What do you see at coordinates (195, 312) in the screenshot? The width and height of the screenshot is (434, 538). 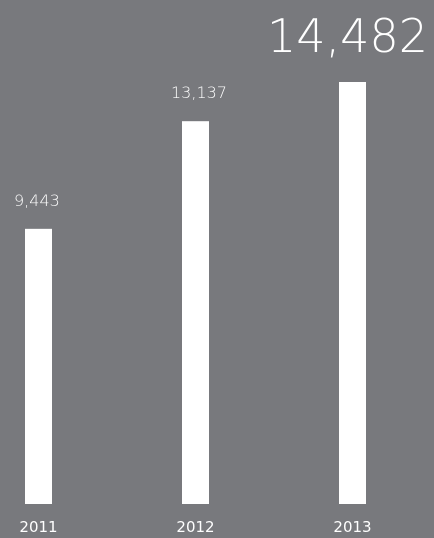 I see `bar-2012` at bounding box center [195, 312].